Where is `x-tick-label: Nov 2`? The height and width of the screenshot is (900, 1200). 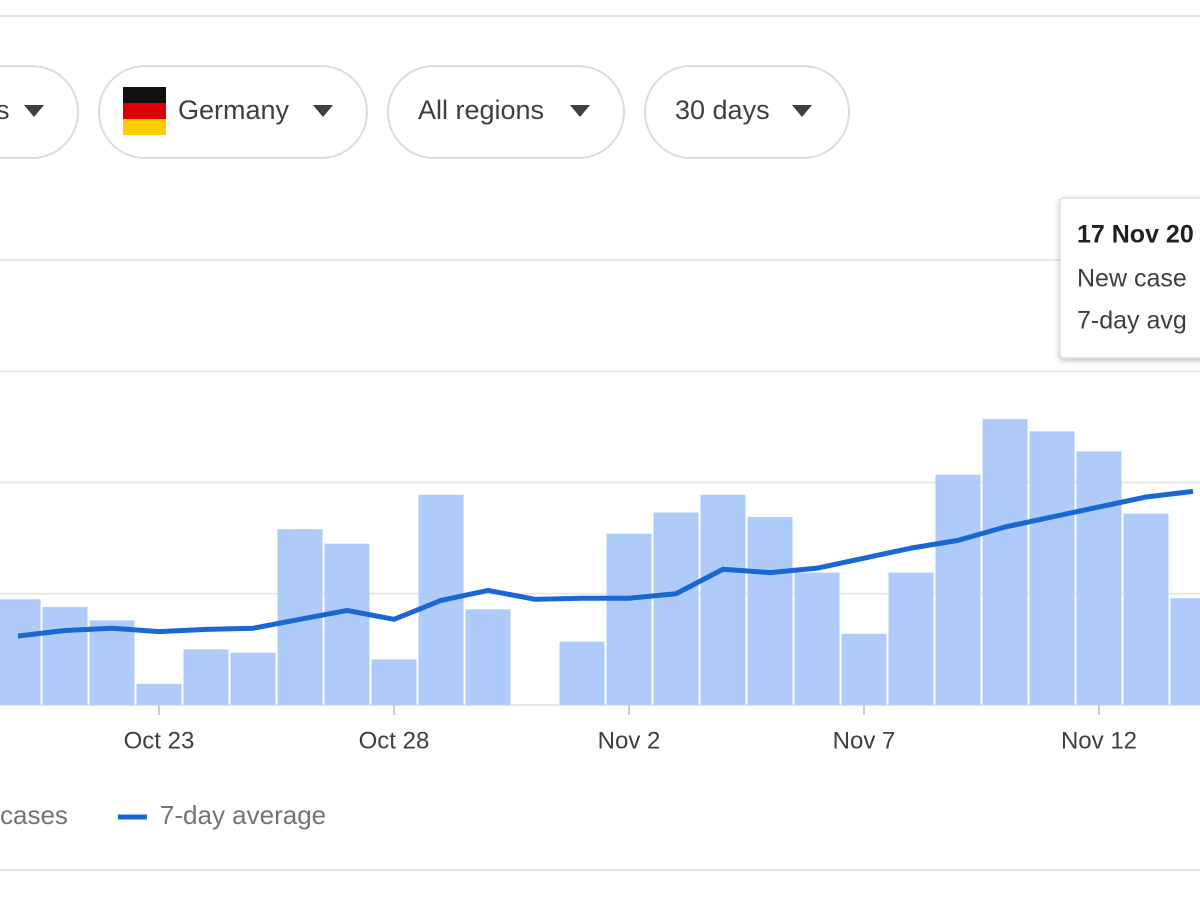 x-tick-label: Nov 2 is located at coordinates (629, 740).